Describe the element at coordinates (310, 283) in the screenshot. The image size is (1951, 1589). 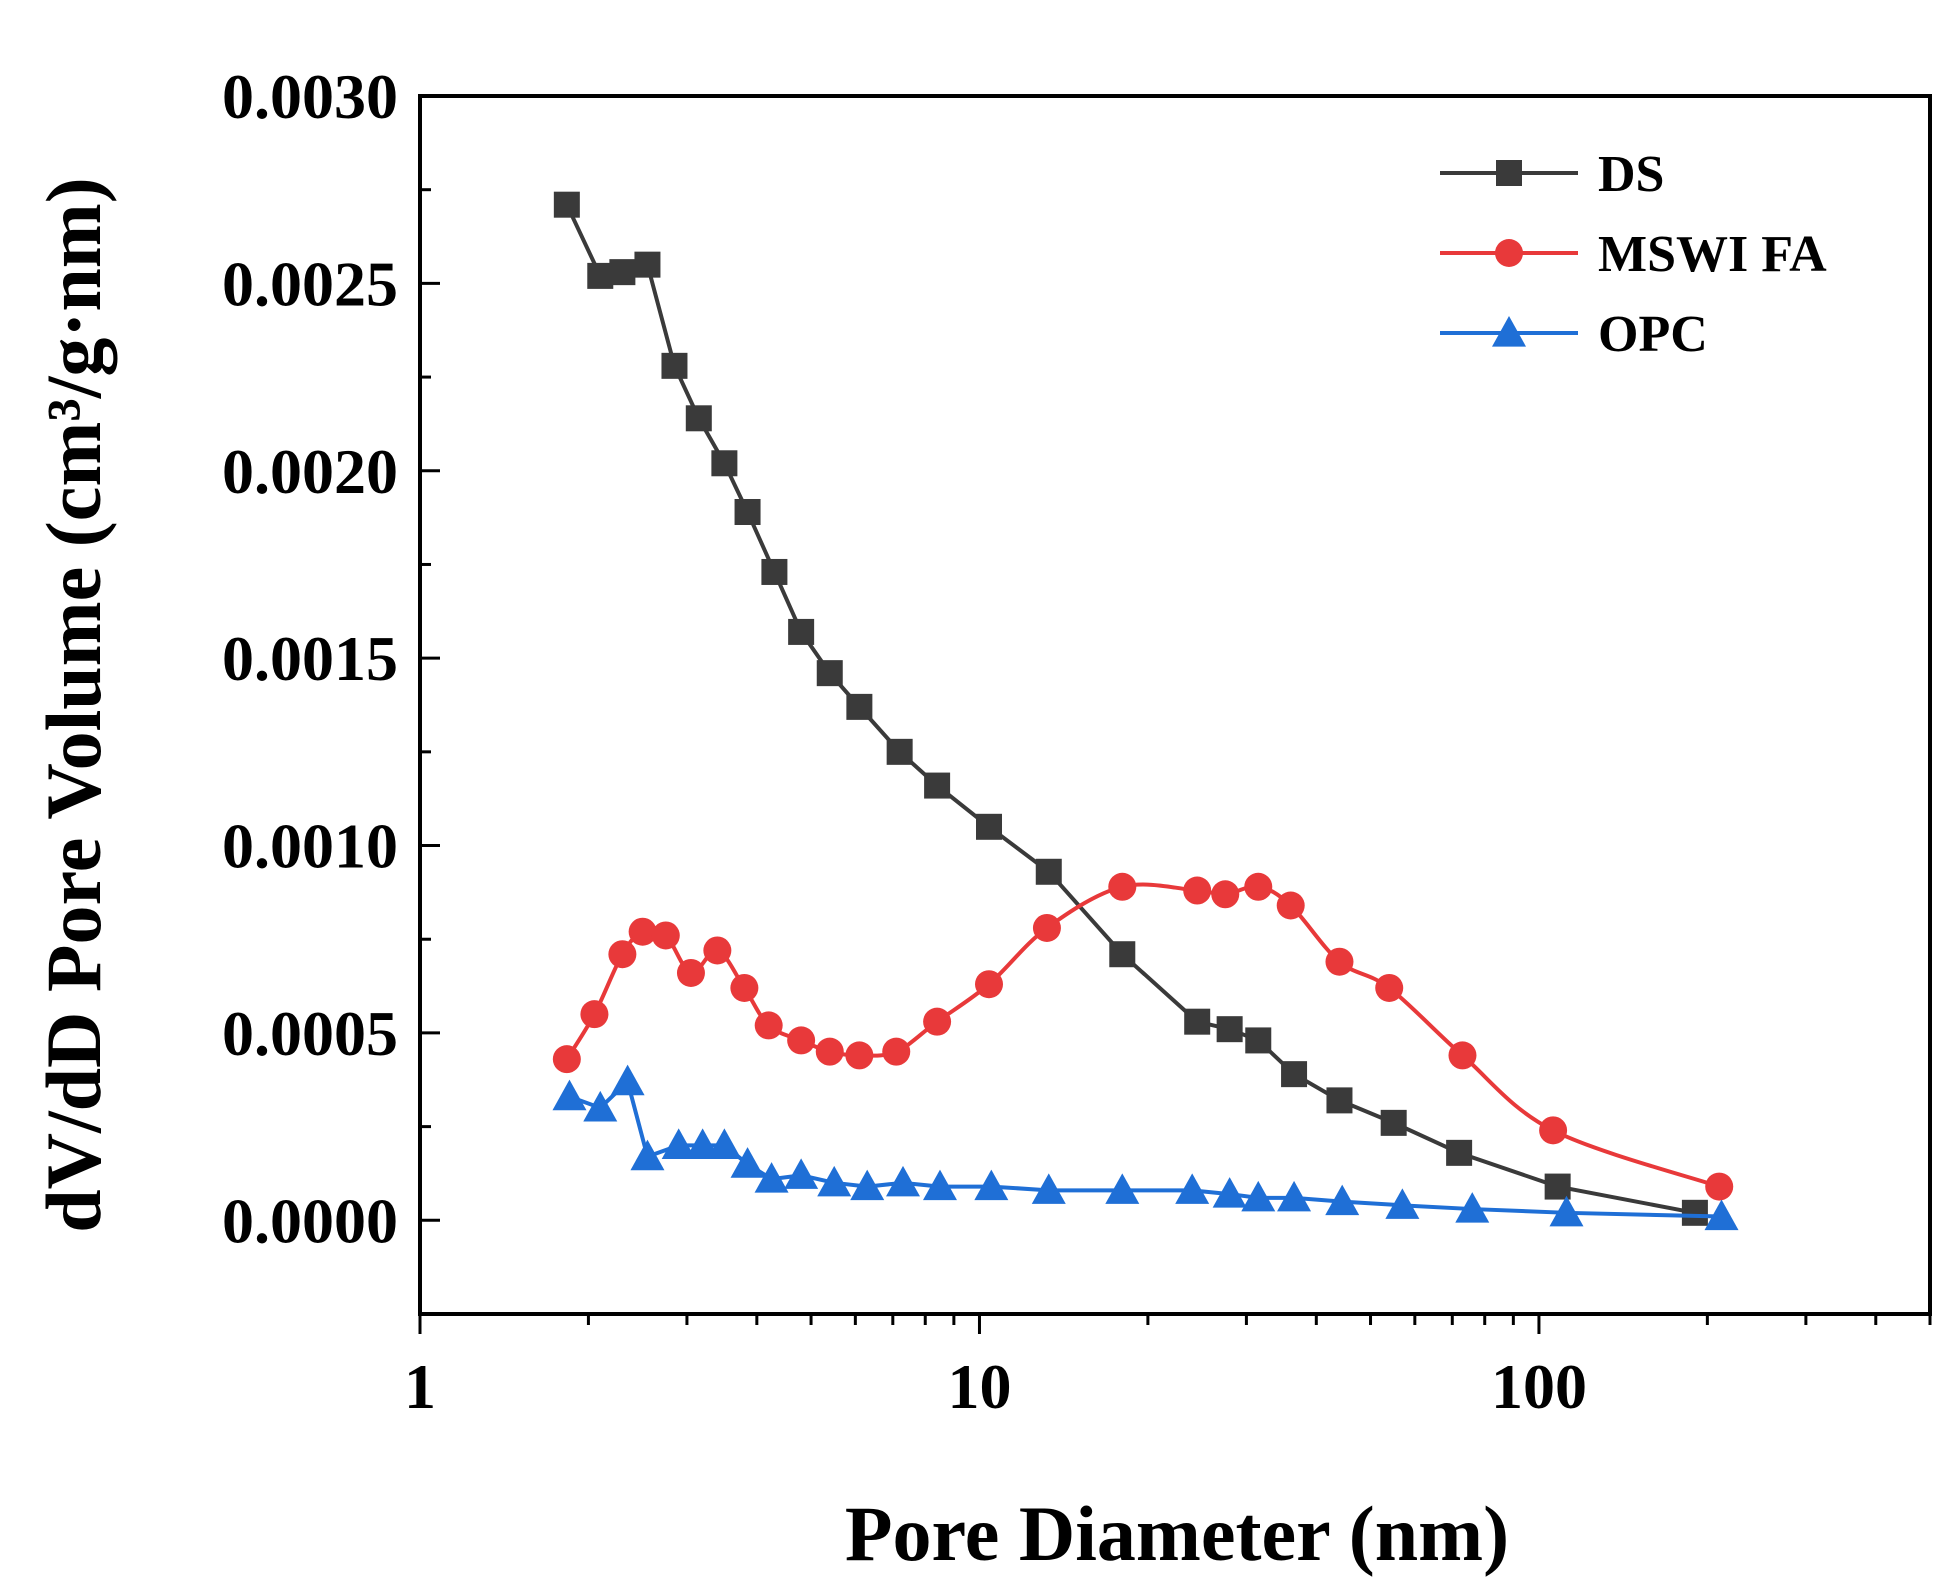
I see `y-tick-label: 0.0025` at that location.